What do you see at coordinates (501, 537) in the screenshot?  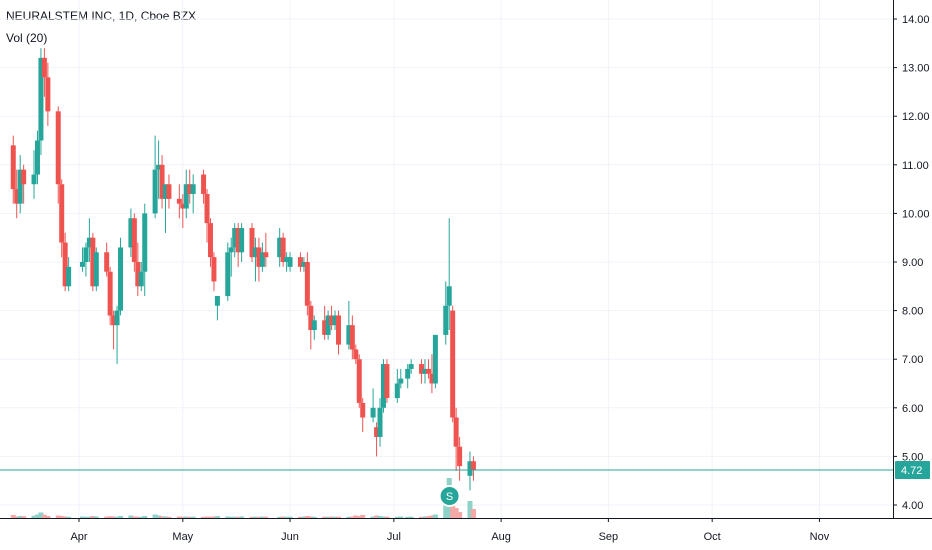 I see `time-tick-label: Aug` at bounding box center [501, 537].